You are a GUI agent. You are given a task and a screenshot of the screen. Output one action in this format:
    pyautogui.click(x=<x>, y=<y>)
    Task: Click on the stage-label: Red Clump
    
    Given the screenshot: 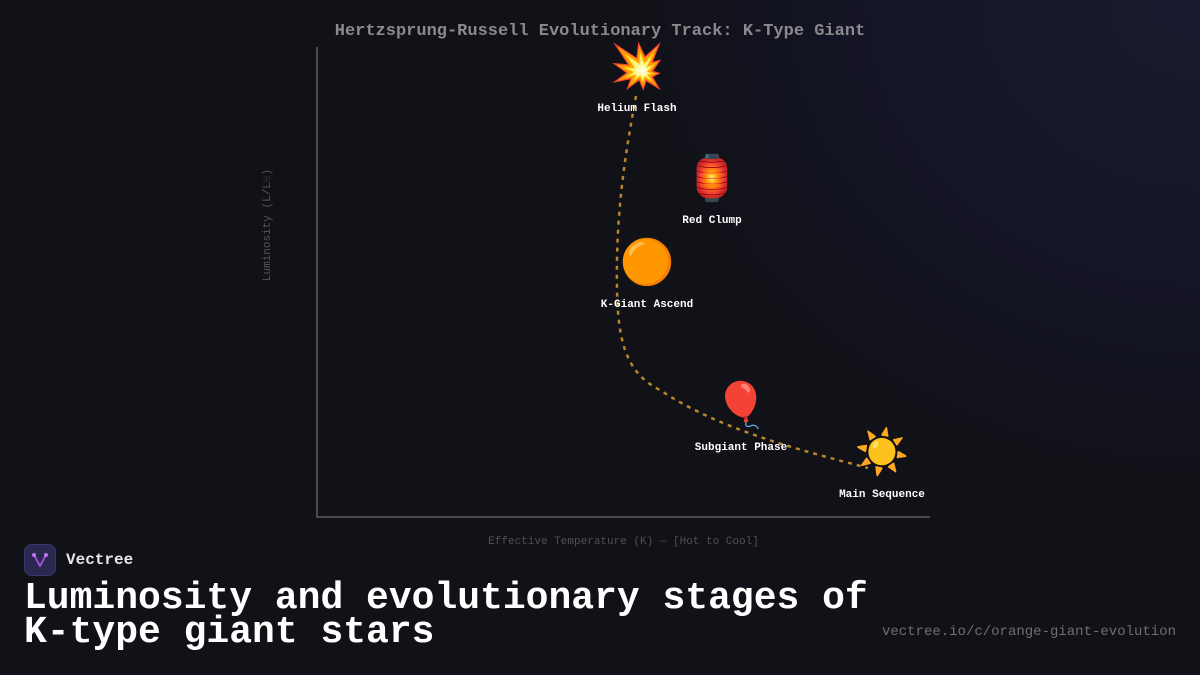 What is the action you would take?
    pyautogui.click(x=712, y=221)
    